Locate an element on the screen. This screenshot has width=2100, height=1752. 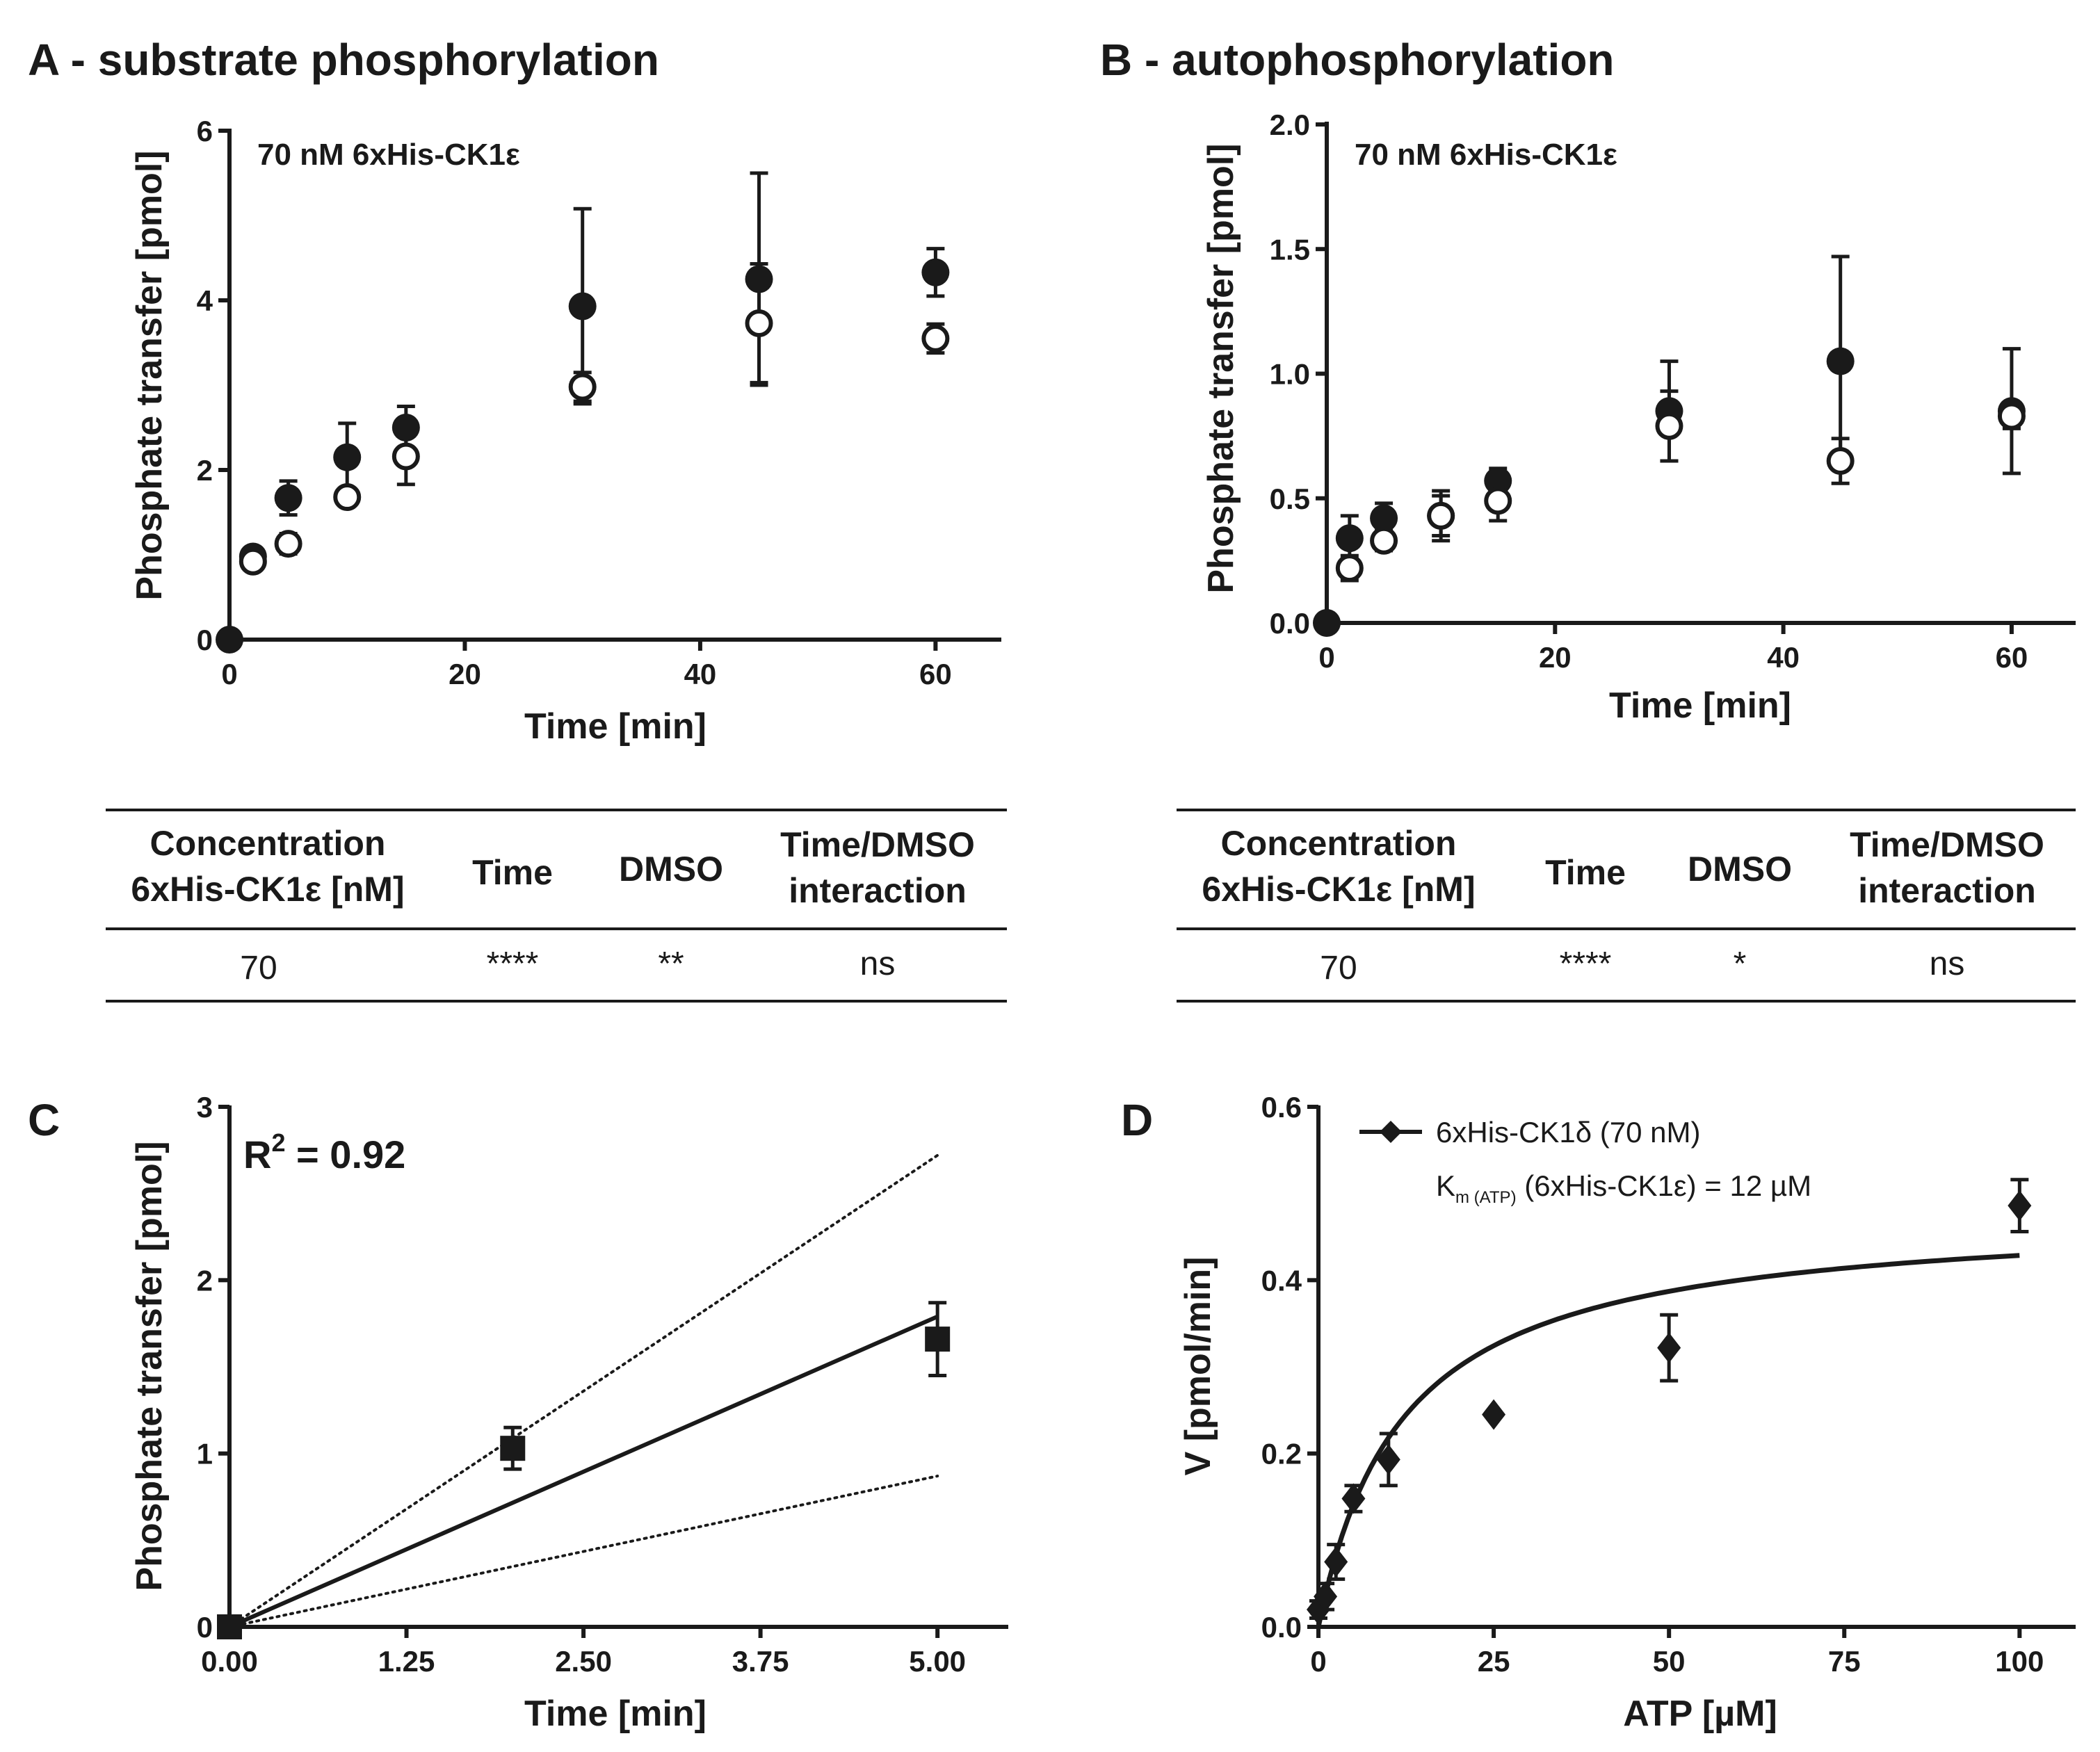
panel-d-x-tick-label: 75 is located at coordinates (1844, 1661).